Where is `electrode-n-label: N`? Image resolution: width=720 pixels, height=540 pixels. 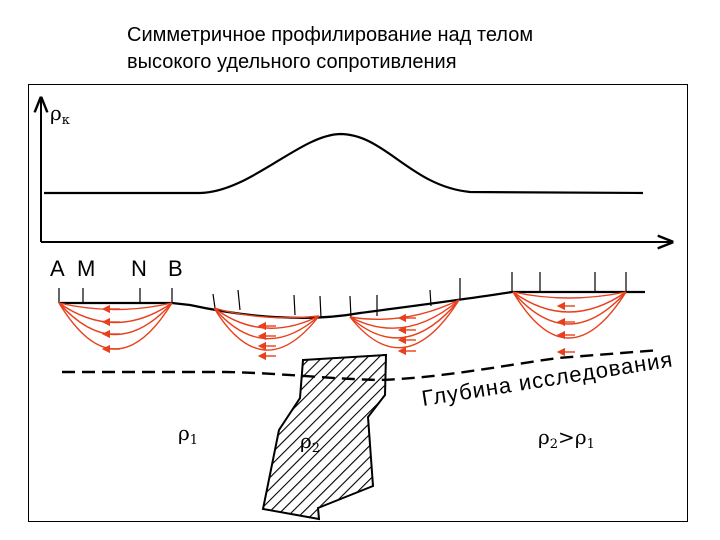 electrode-n-label: N is located at coordinates (139, 268).